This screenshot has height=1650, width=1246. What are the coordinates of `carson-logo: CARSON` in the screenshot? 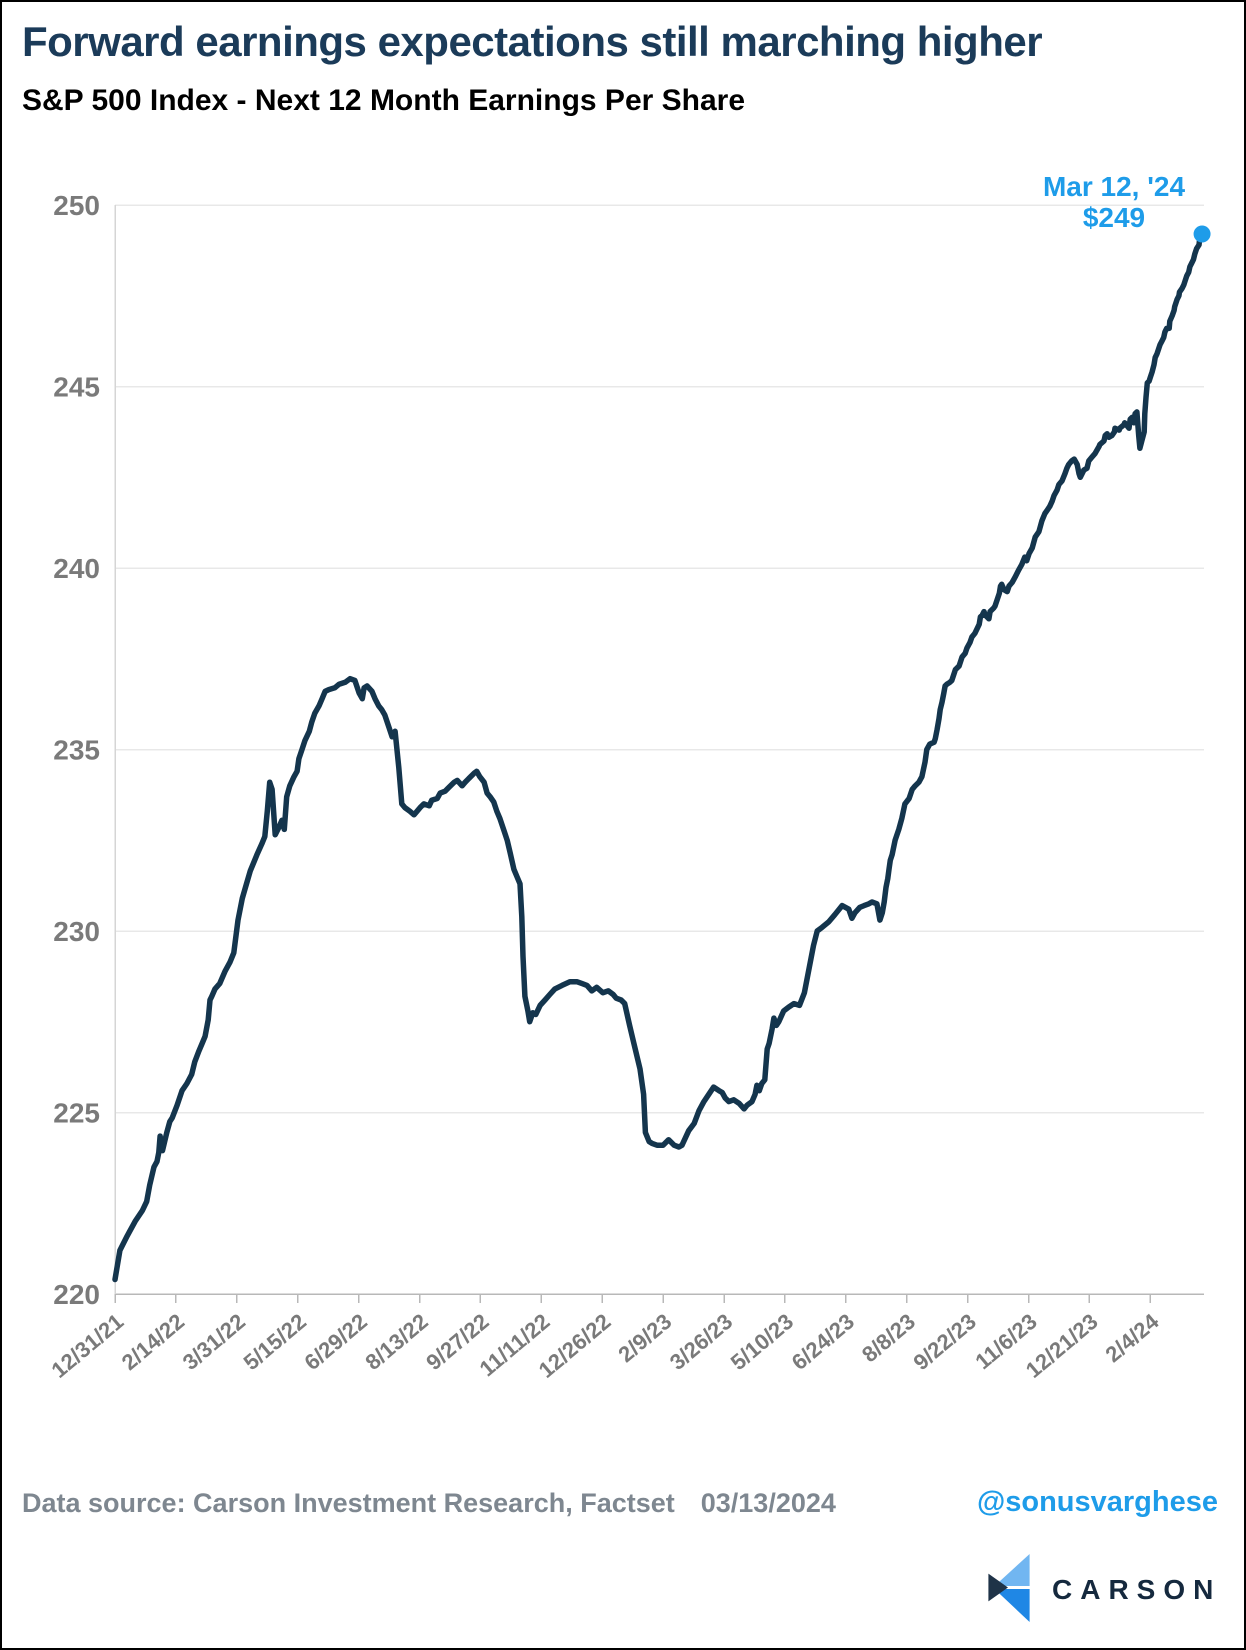 It's located at (1106, 1589).